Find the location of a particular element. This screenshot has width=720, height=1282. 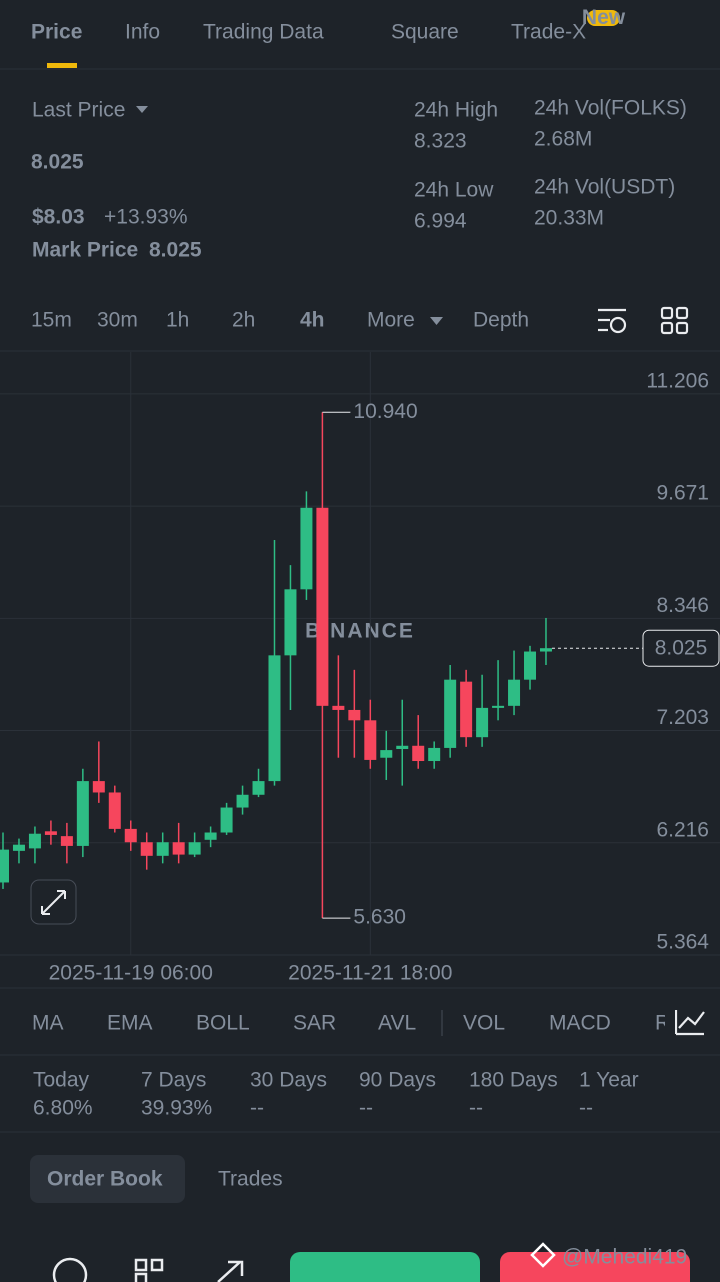

y-tick-label: 8.346 is located at coordinates (682, 605).